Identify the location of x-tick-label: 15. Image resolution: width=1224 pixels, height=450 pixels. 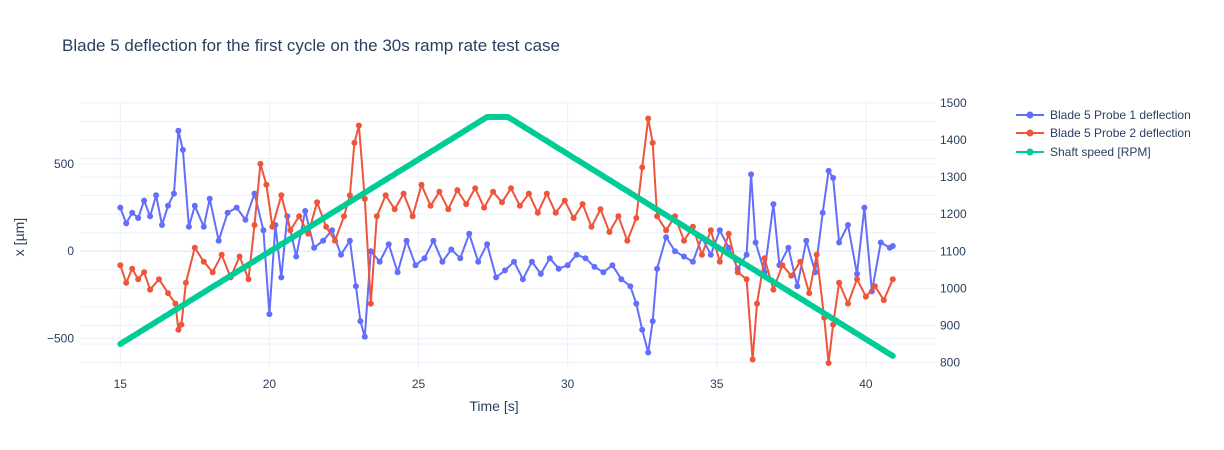
(121, 384).